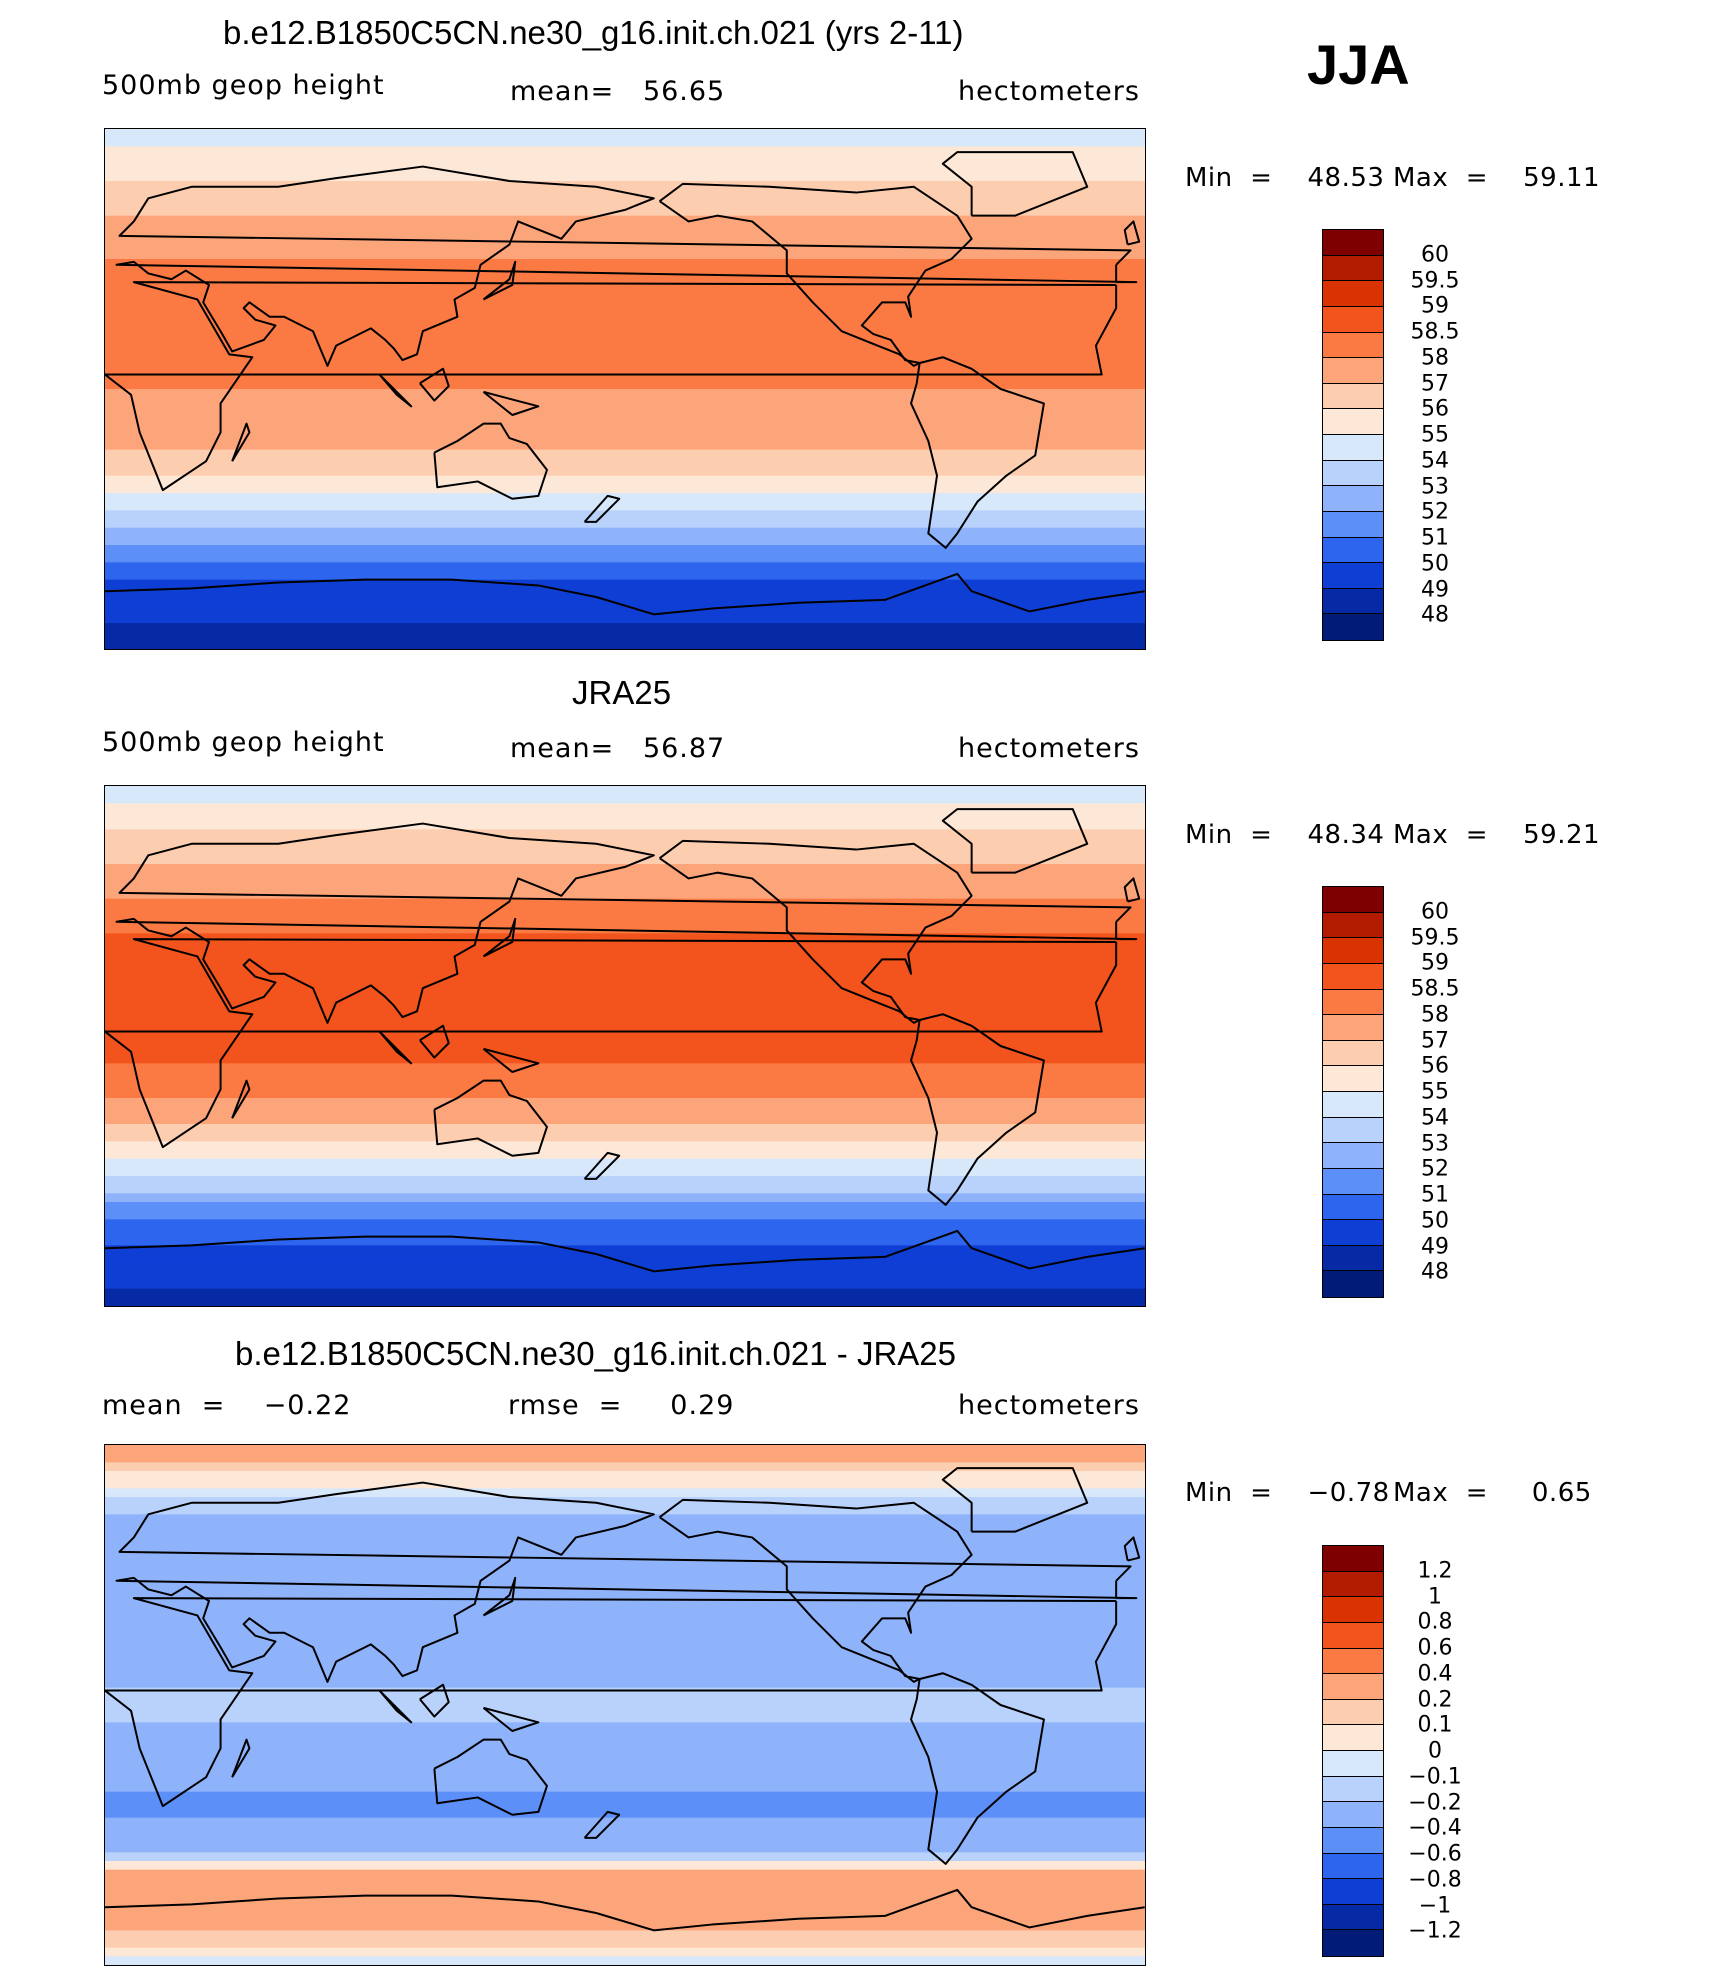 This screenshot has height=1986, width=1710. Describe the element at coordinates (622, 692) in the screenshot. I see `panel-2-title: JRA25` at that location.